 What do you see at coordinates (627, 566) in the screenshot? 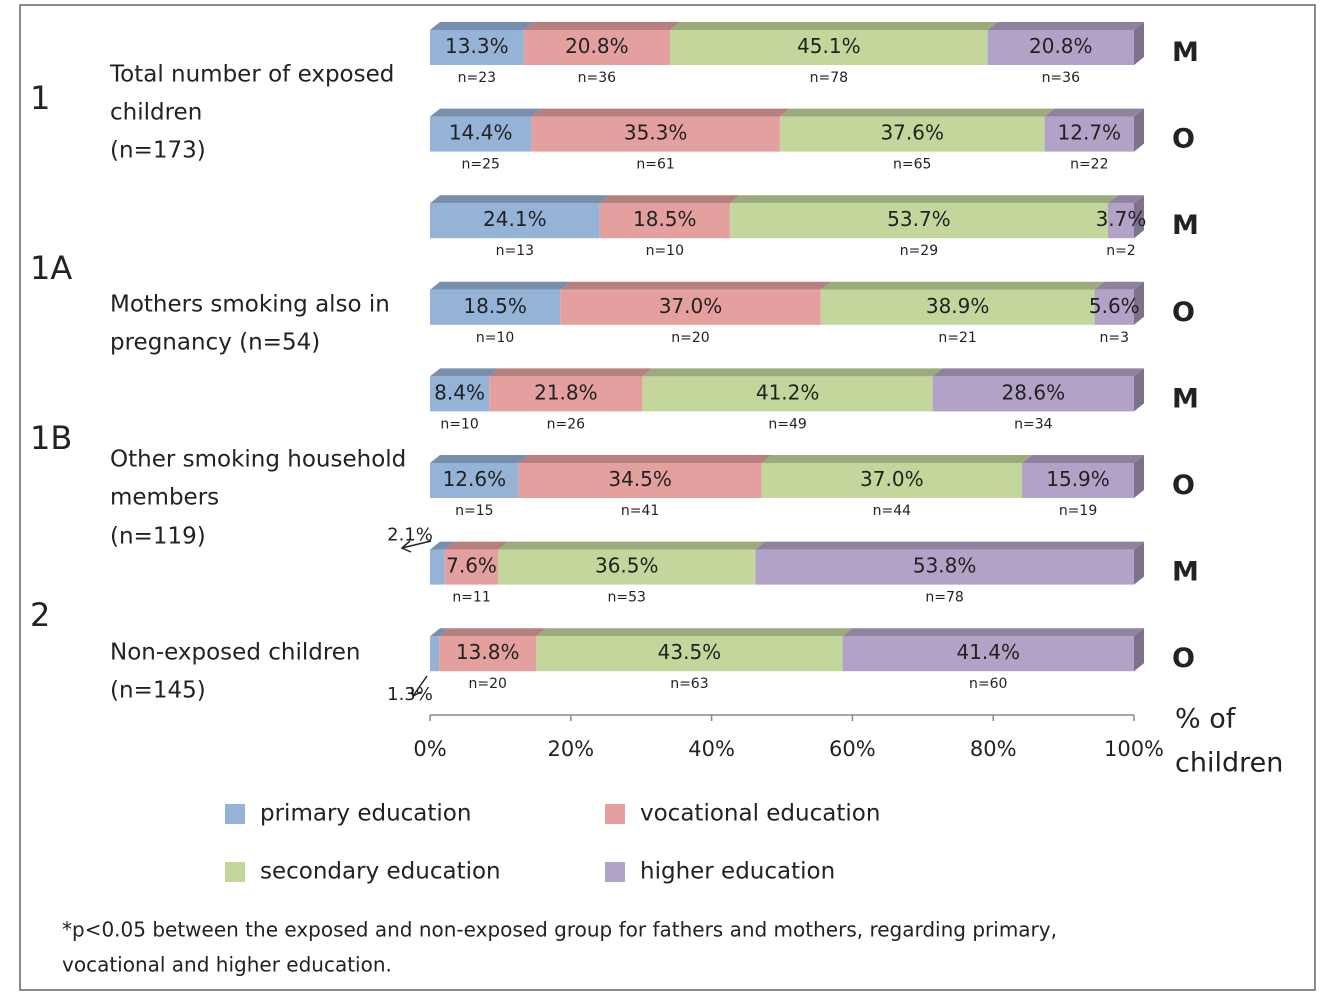
I see `value-label: 36.5%` at bounding box center [627, 566].